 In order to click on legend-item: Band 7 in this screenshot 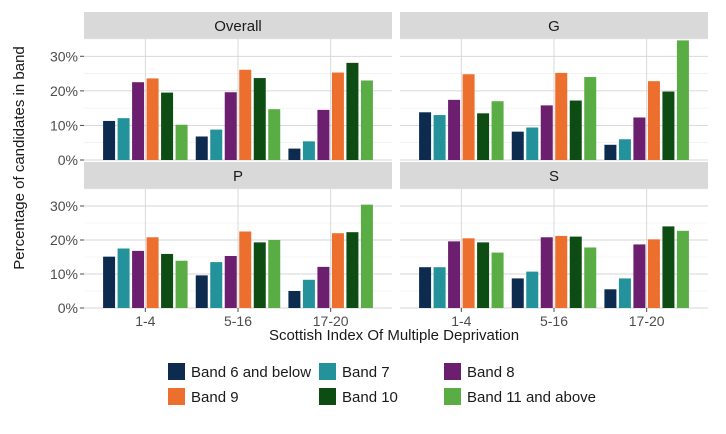, I will do `click(354, 372)`.